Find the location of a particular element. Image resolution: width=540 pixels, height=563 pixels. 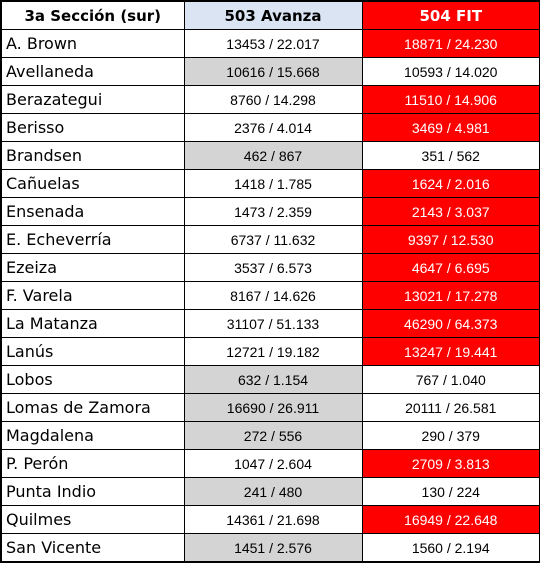

fit-votes-cell: 20111 / 26.581 is located at coordinates (450, 407).